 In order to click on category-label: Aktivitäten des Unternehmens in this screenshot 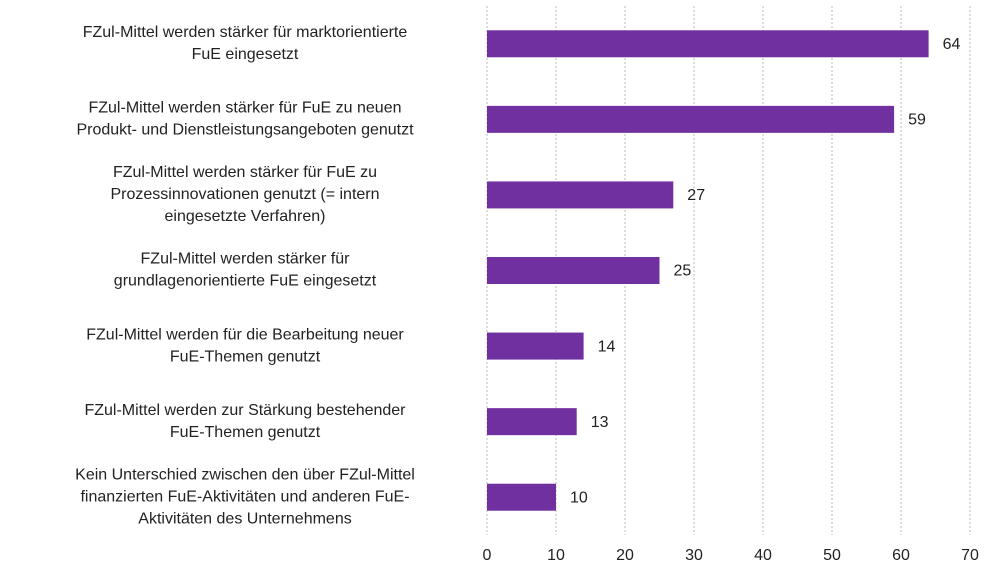, I will do `click(244, 518)`.